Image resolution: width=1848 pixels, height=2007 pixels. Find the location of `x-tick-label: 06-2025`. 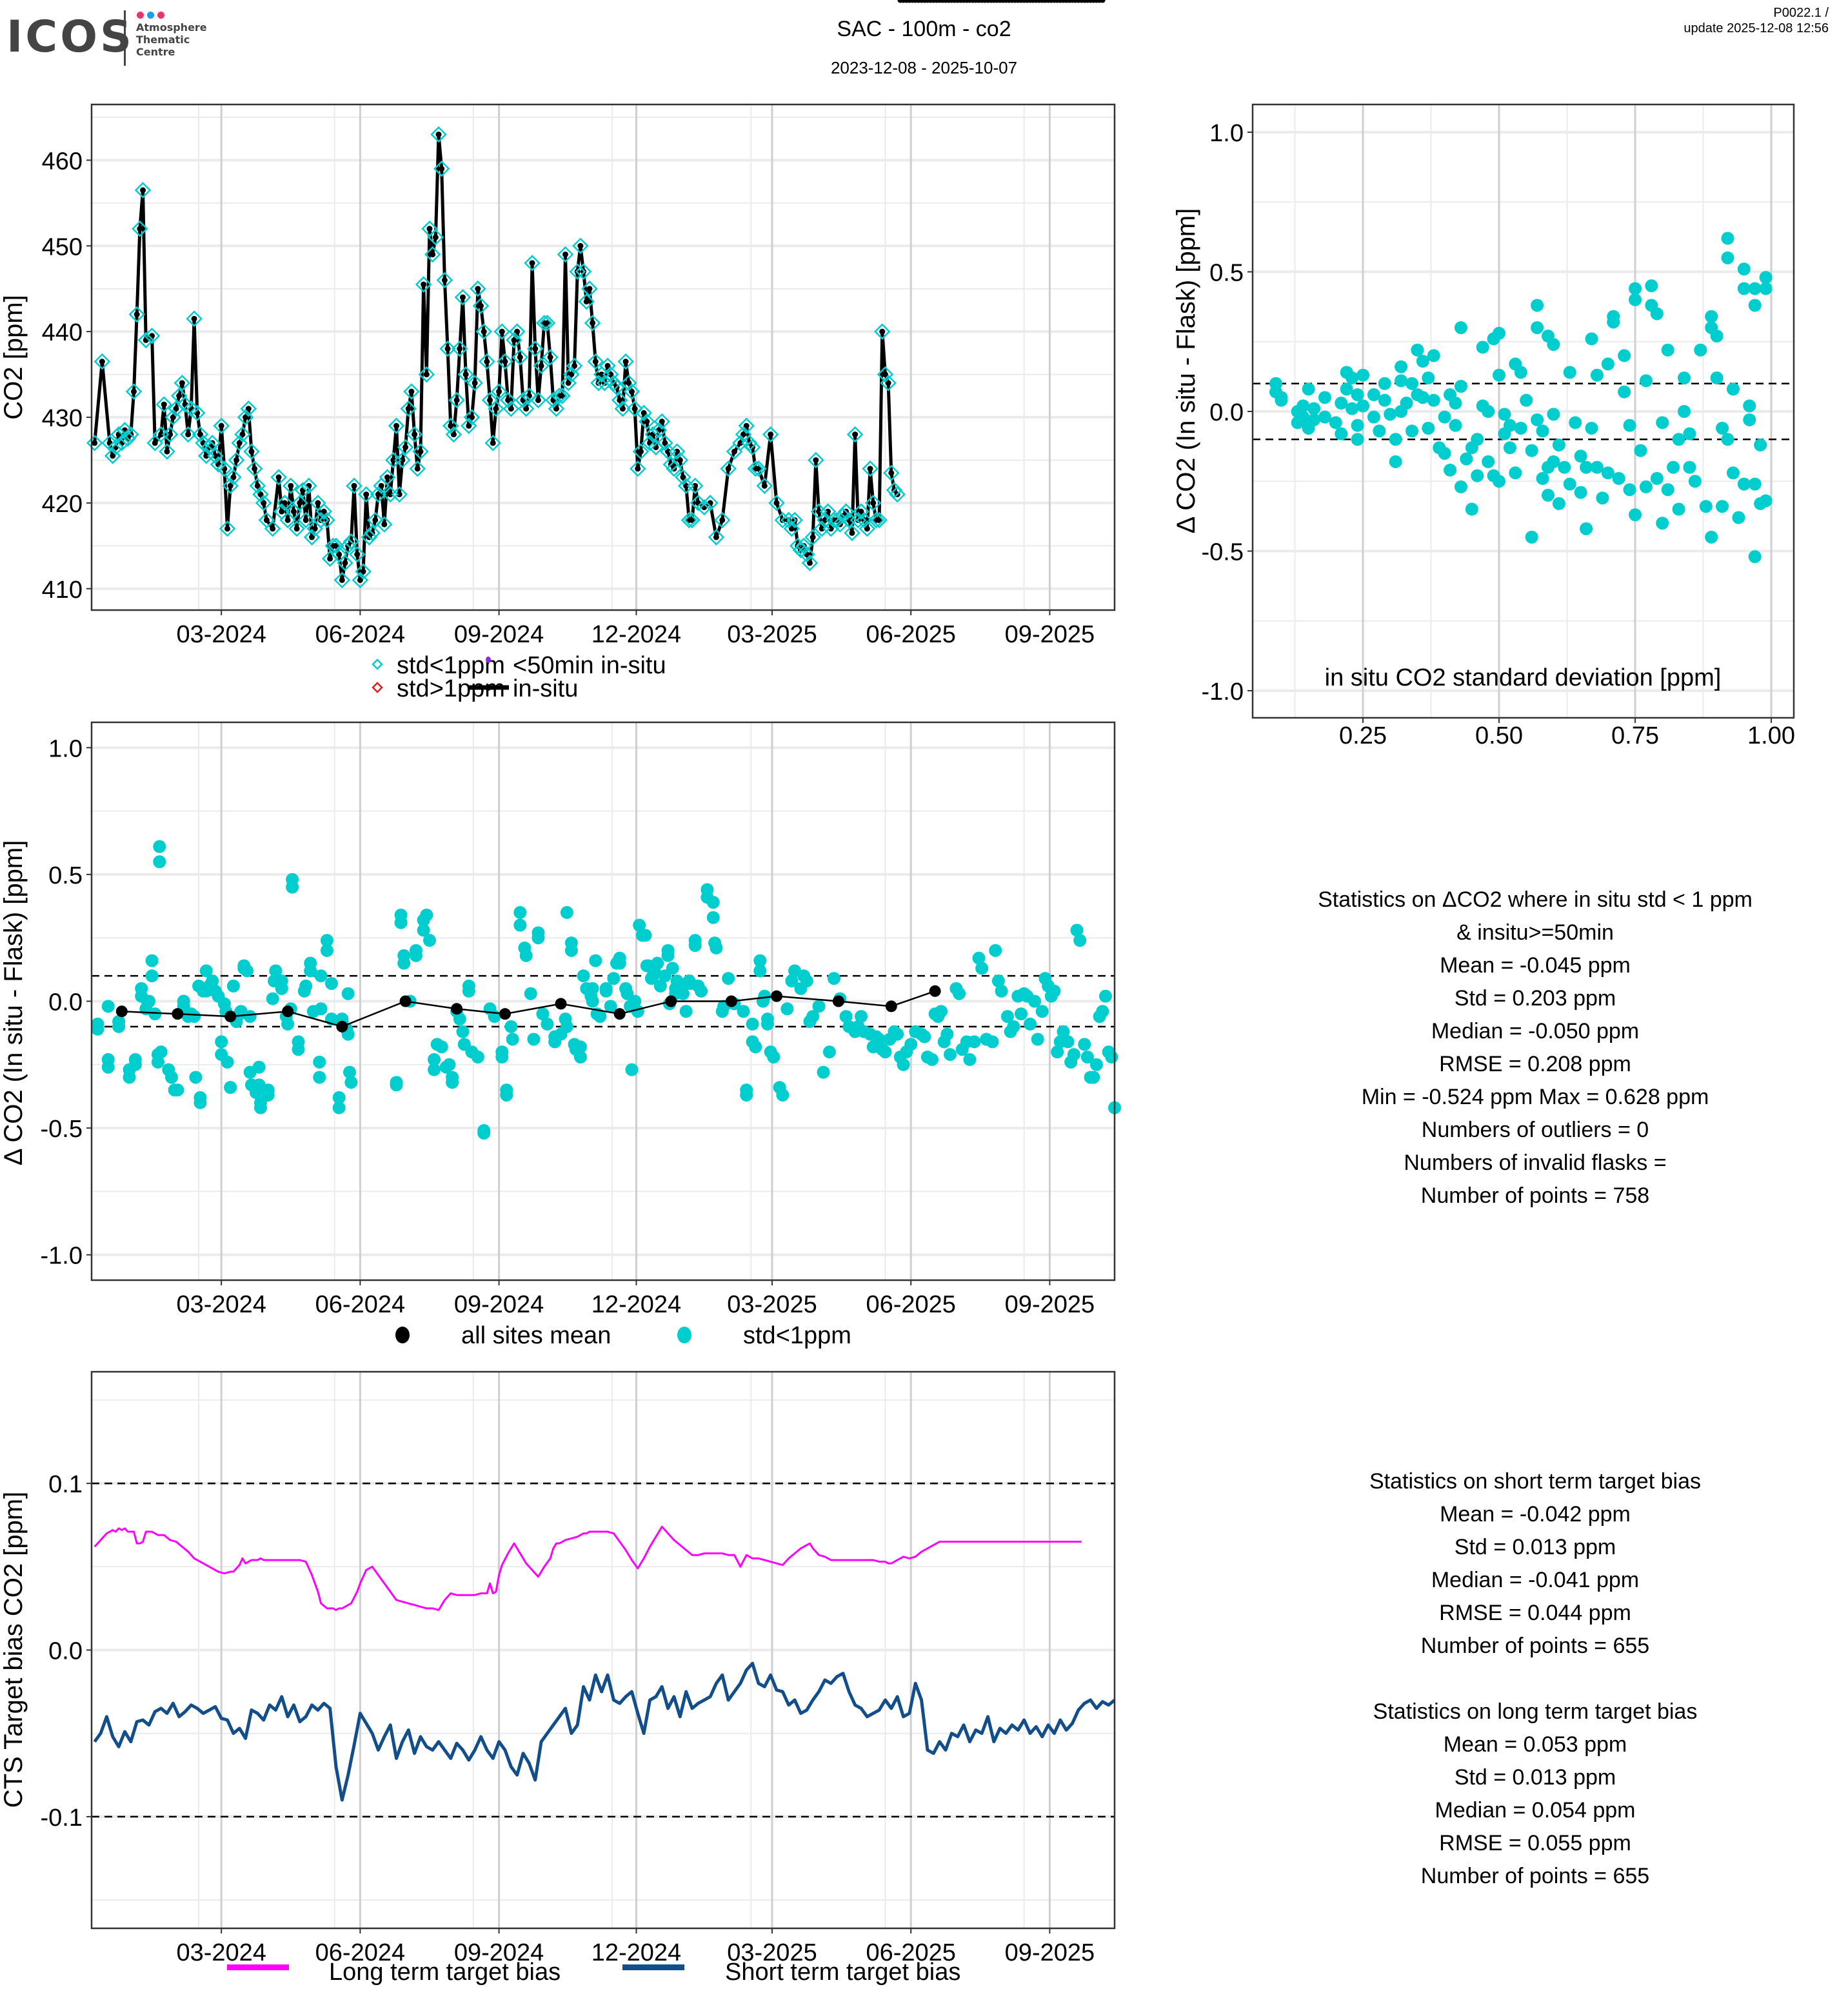

x-tick-label: 06-2025 is located at coordinates (910, 1952).